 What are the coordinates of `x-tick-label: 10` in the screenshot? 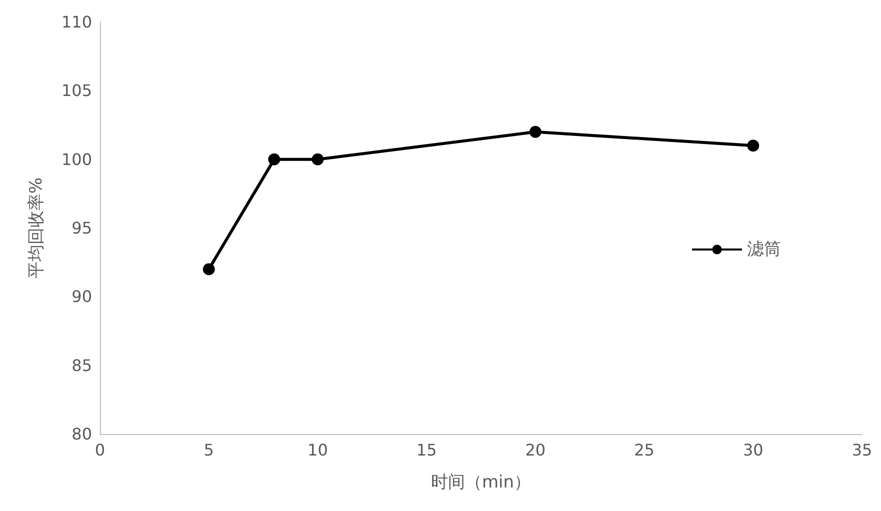 It's located at (318, 450).